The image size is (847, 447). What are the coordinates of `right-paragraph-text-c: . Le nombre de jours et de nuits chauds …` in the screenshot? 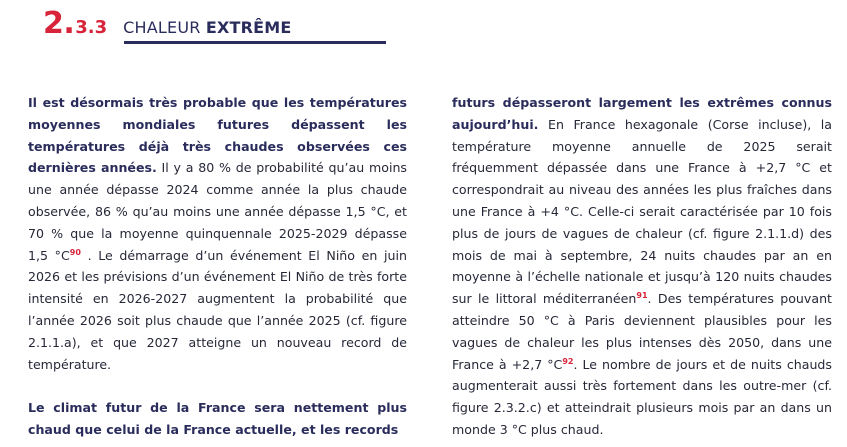 It's located at (642, 396).